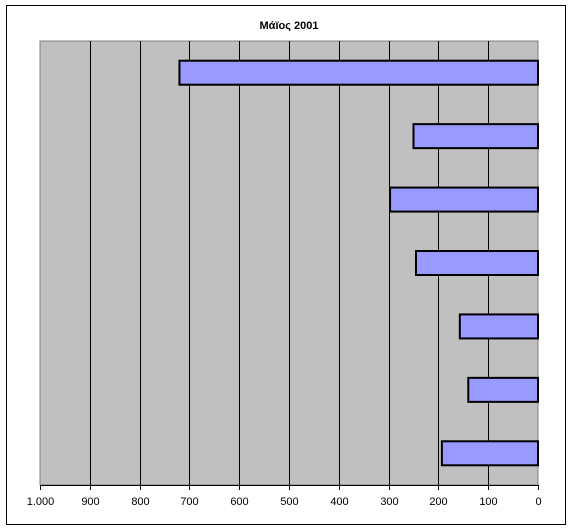 This screenshot has width=573, height=531. I want to click on x-tick-label: 800, so click(140, 502).